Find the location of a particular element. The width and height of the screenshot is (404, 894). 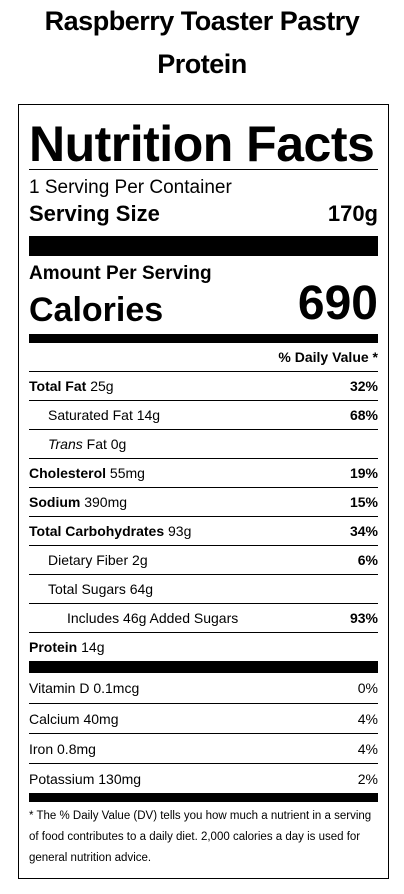

nutrient-dv: 93% is located at coordinates (363, 618).